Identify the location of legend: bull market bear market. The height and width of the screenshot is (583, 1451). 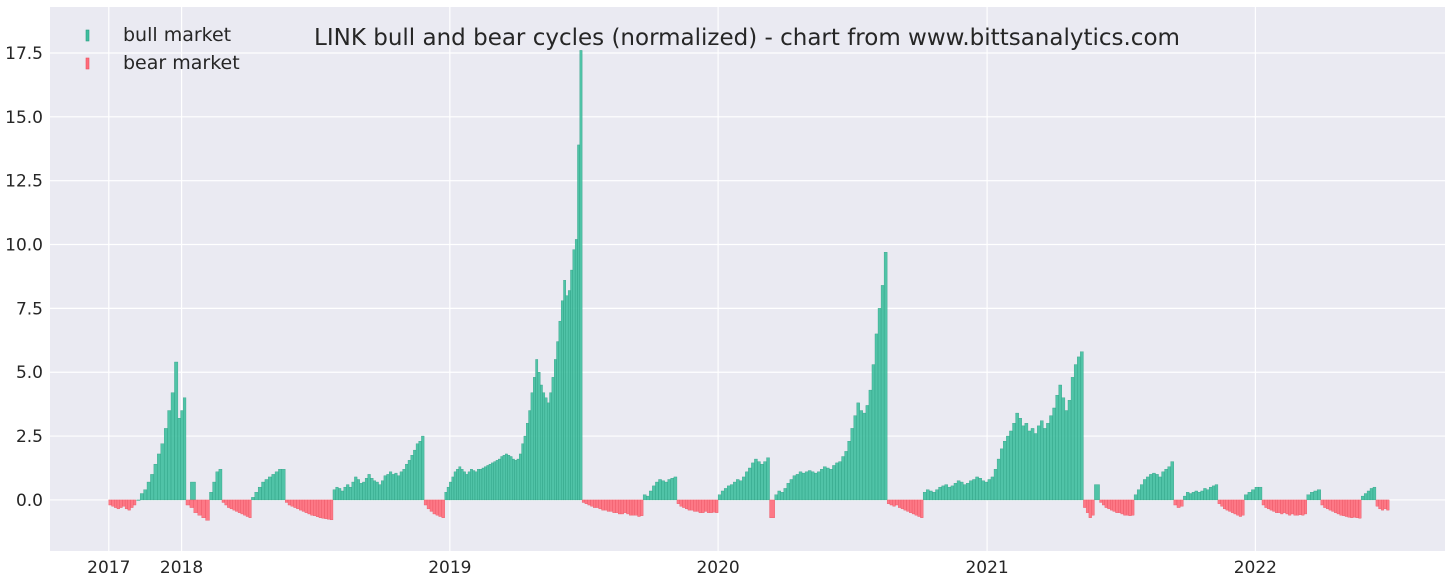
(162, 49).